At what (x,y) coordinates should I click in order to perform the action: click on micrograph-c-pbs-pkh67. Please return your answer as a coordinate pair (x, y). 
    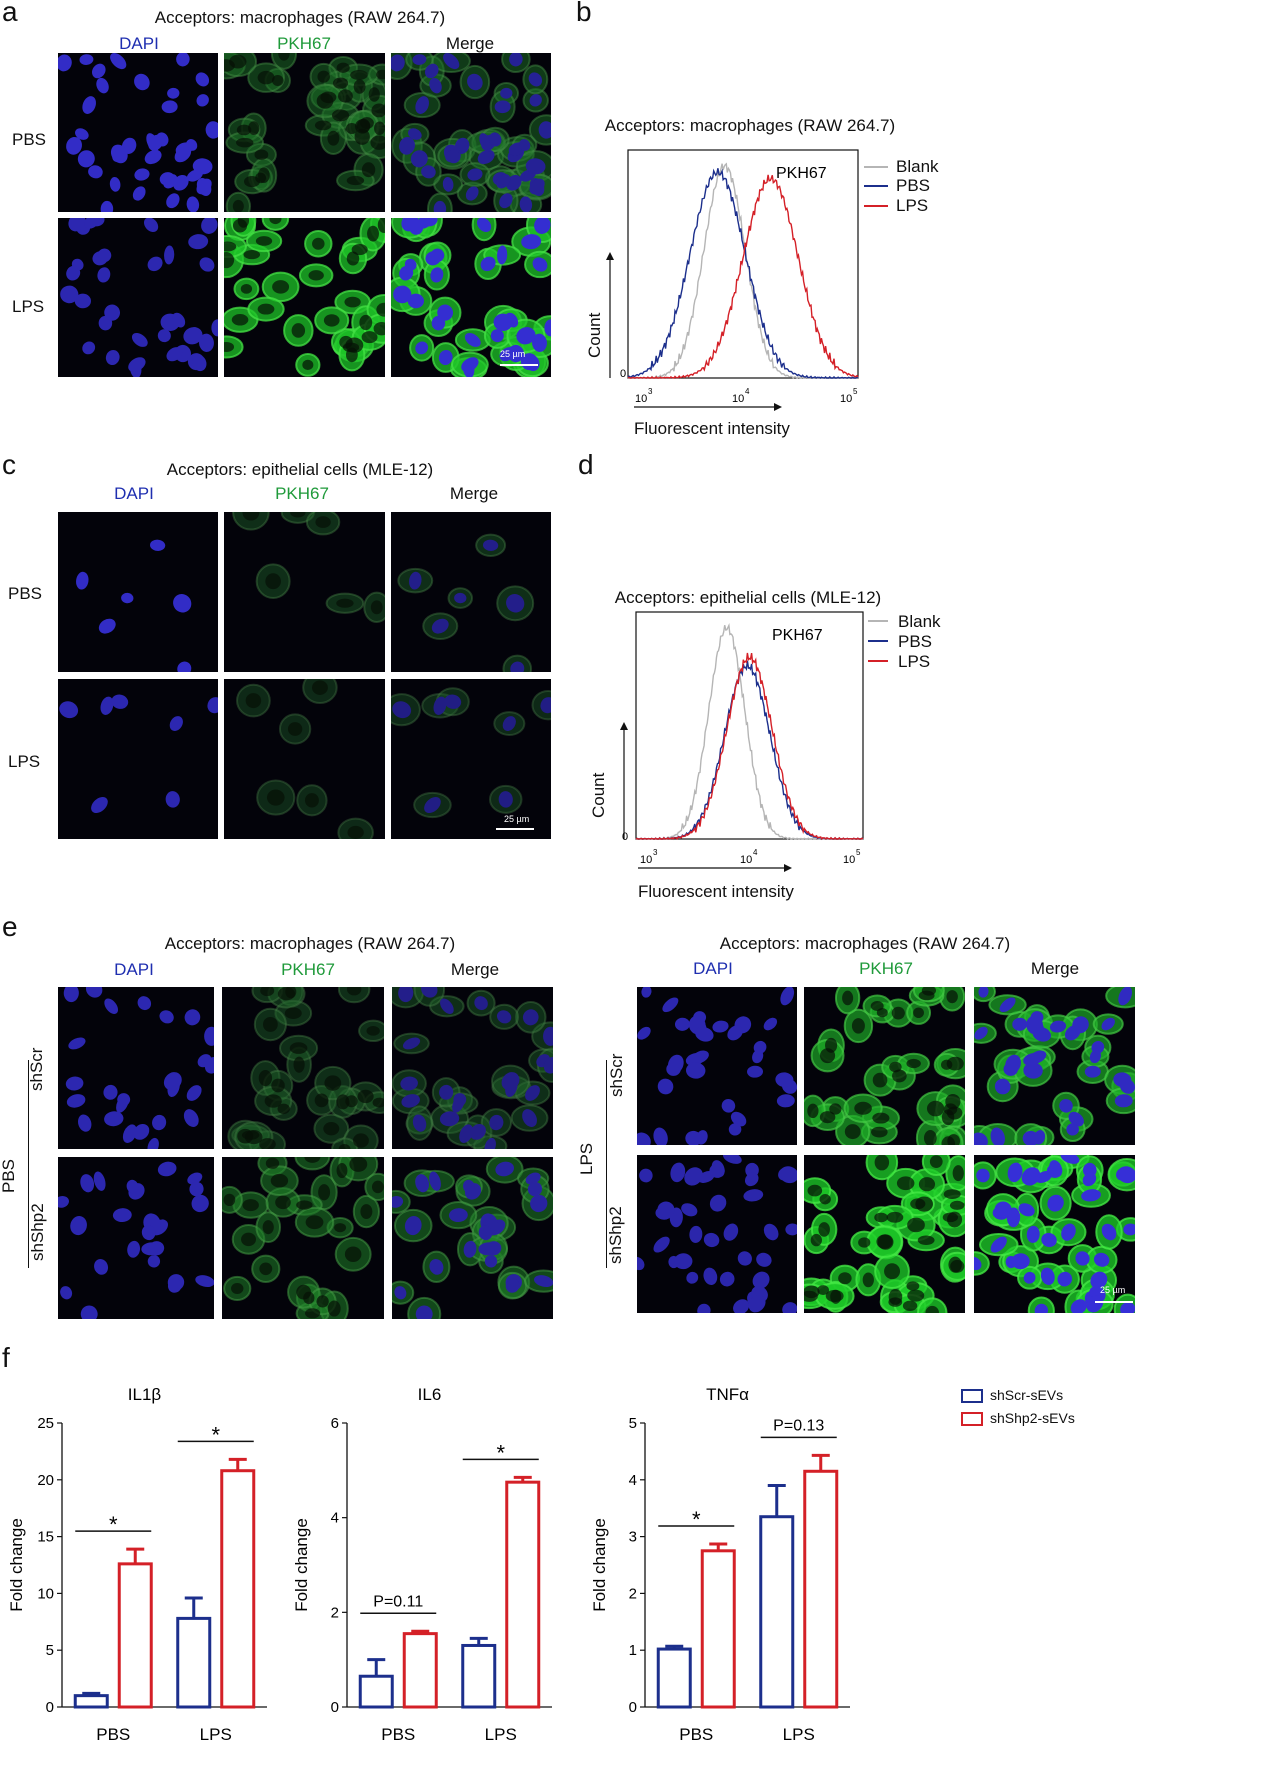
    Looking at the image, I should click on (304, 592).